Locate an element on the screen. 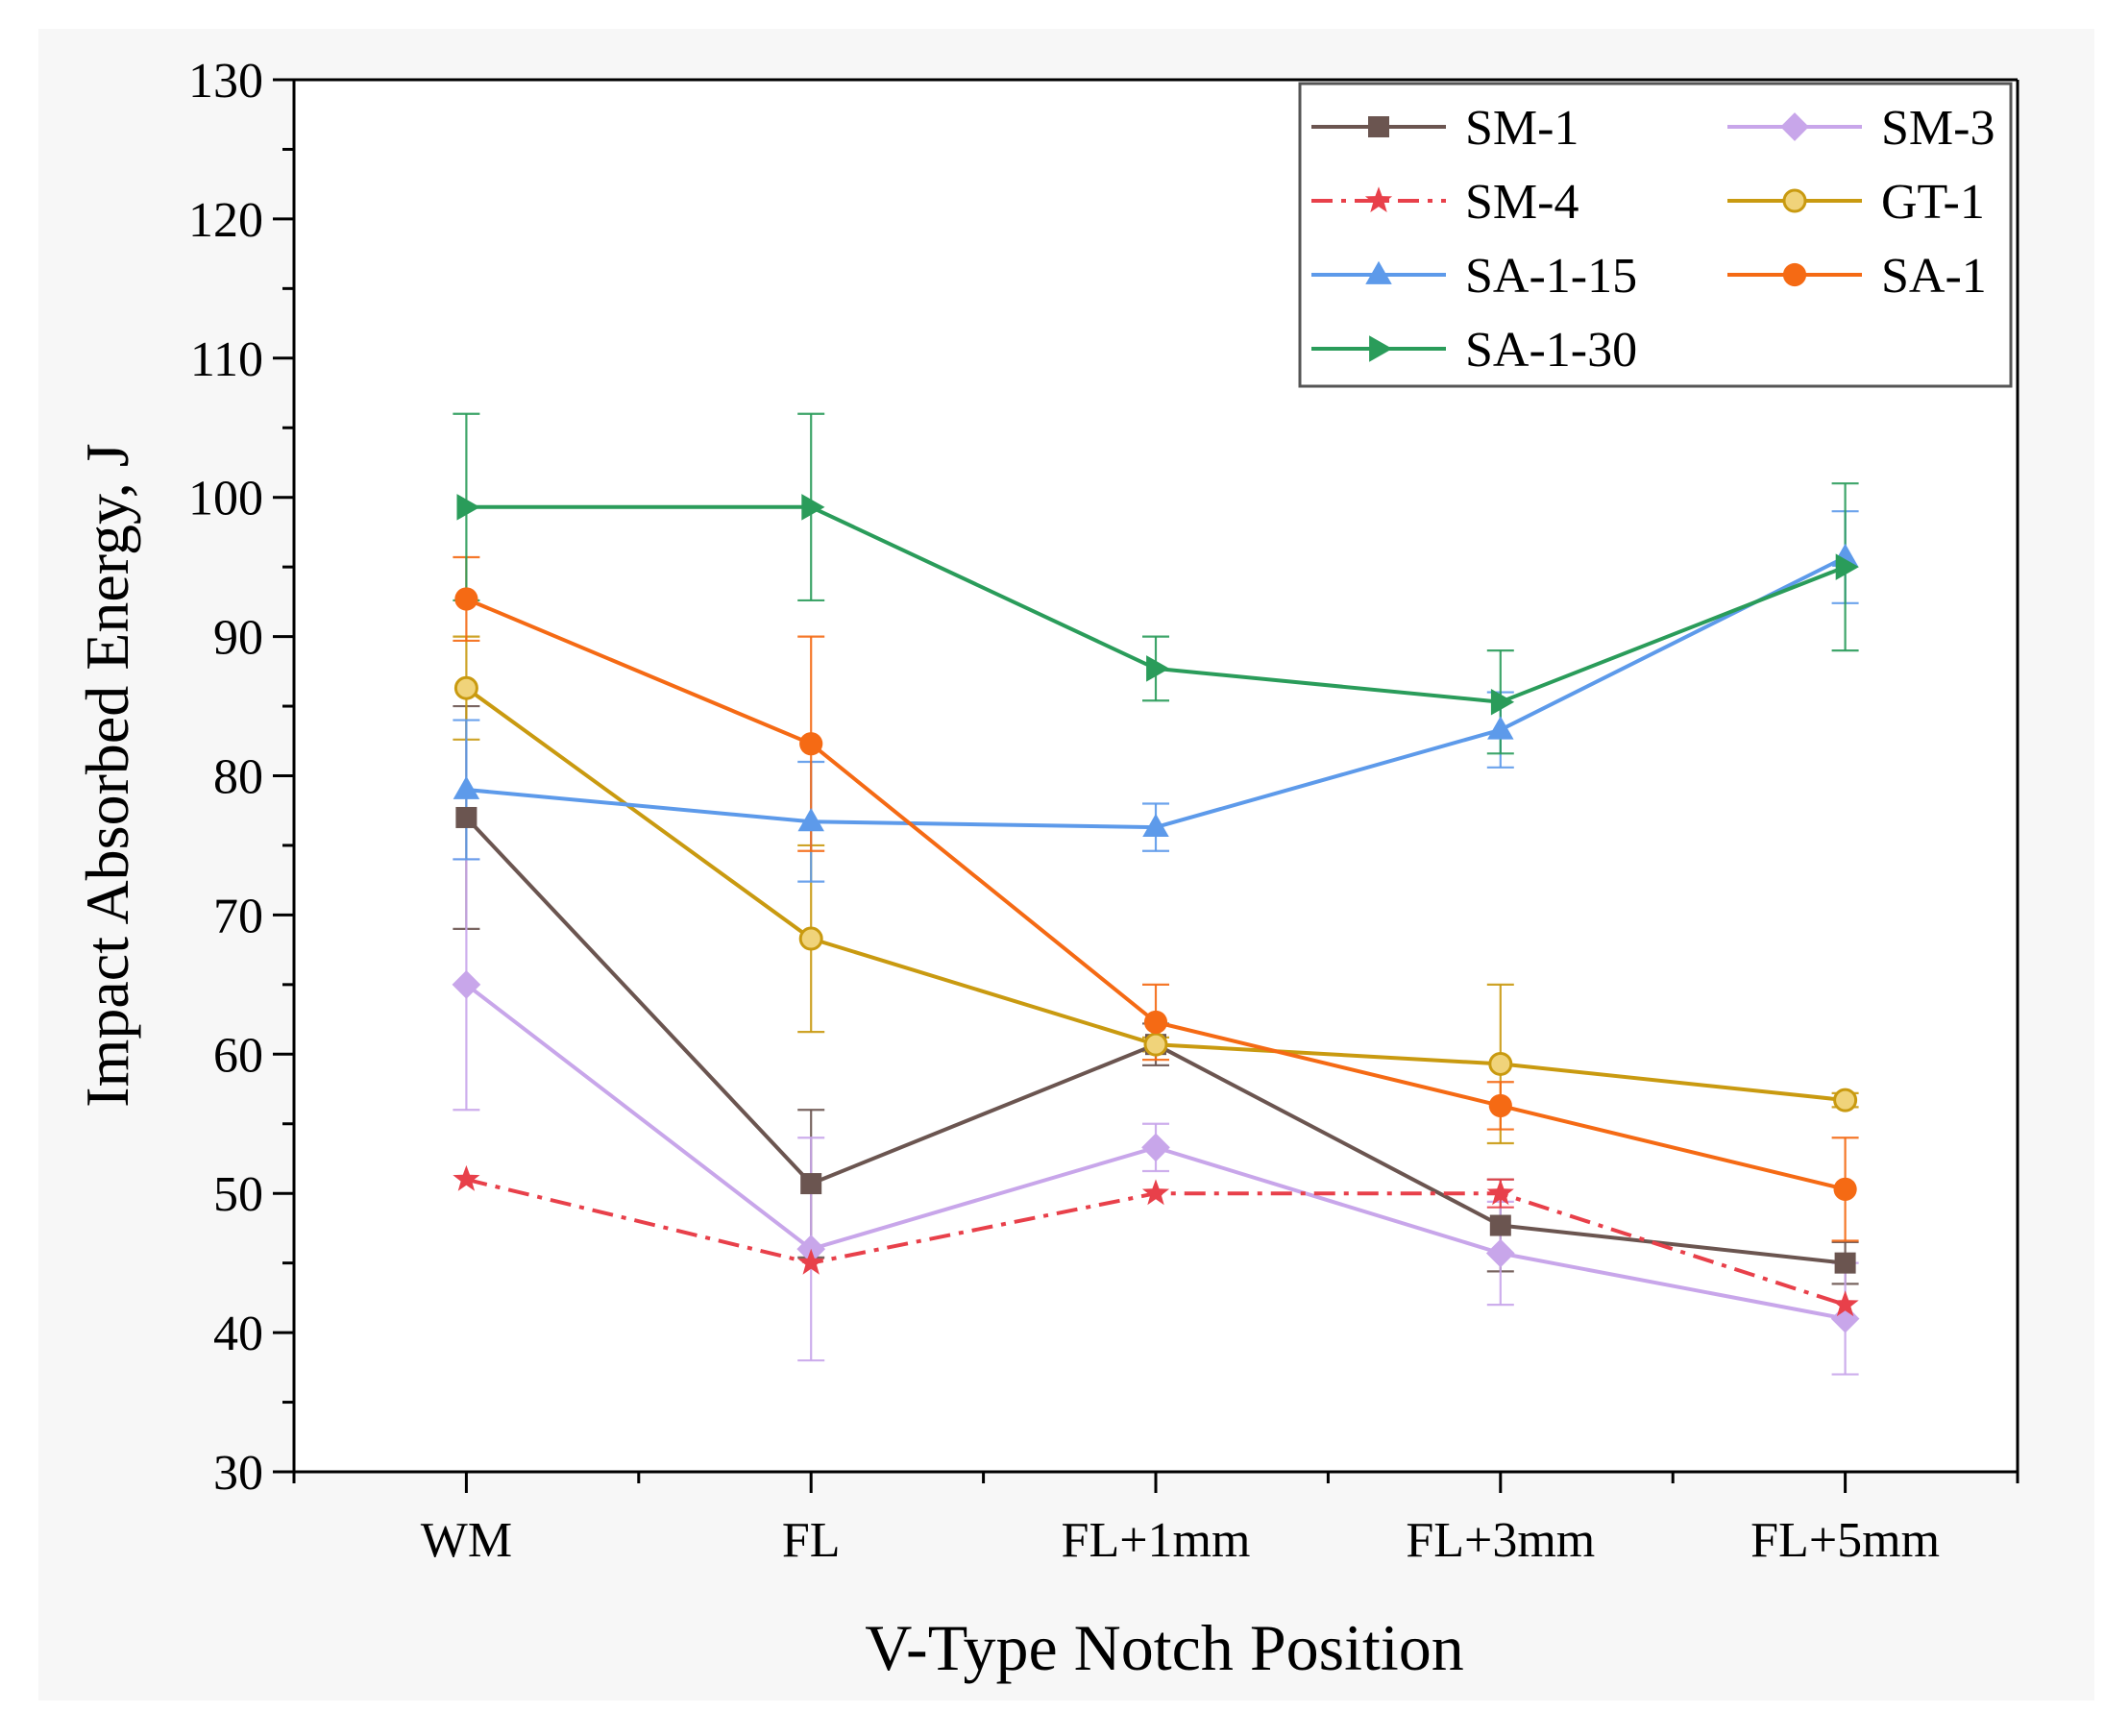 The height and width of the screenshot is (1736, 2105). point-gt-1-fl-5mm is located at coordinates (1846, 1100).